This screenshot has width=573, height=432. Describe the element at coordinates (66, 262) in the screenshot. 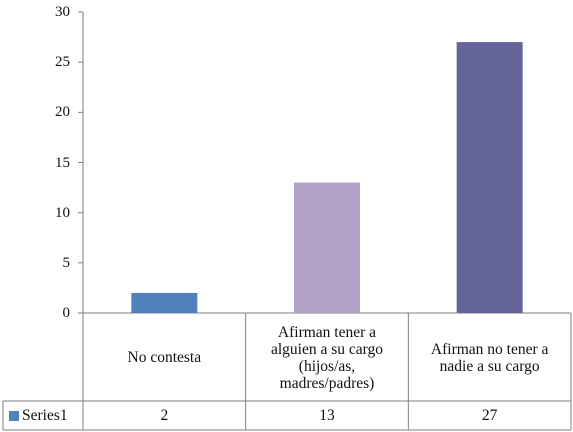

I see `y-tick-label: 5` at that location.